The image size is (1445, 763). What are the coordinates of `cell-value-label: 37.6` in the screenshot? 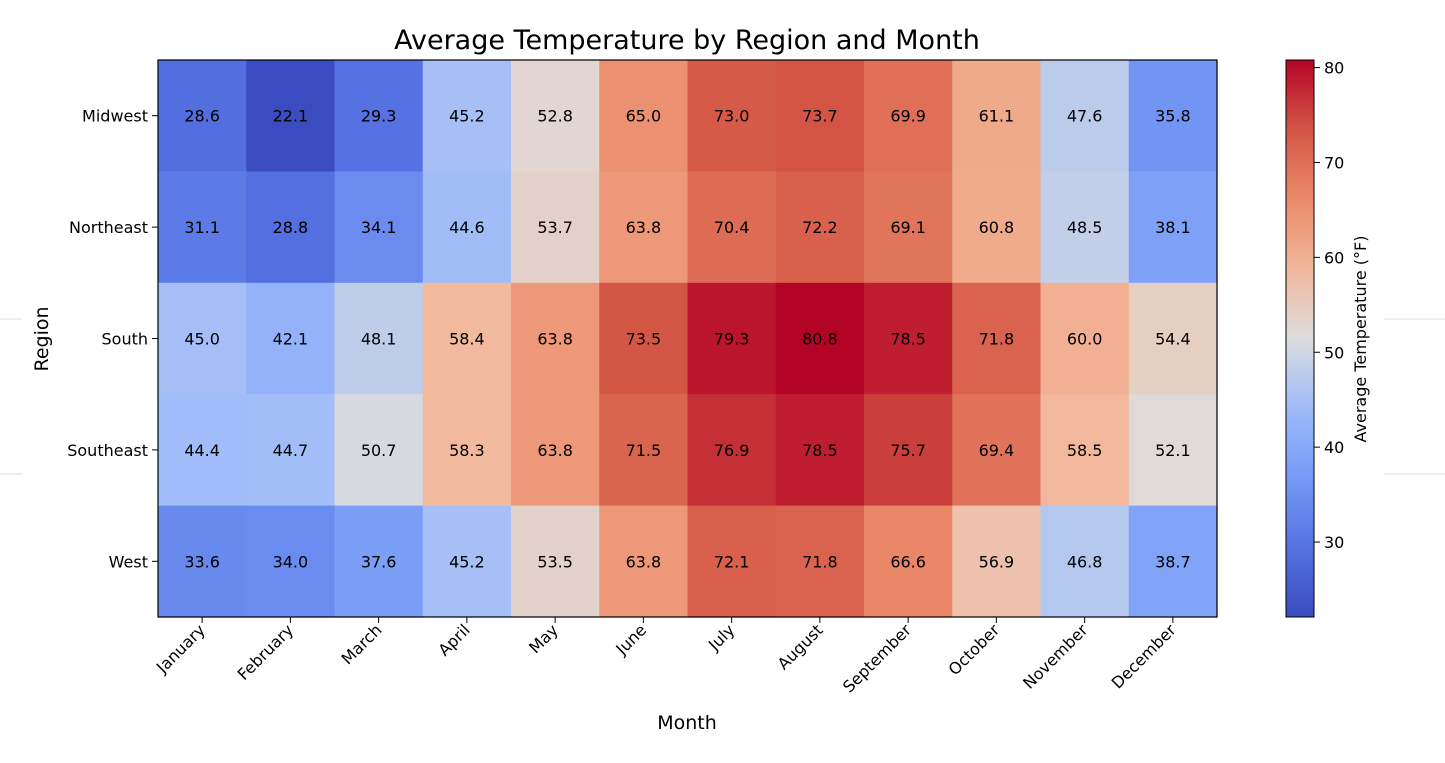 It's located at (379, 561).